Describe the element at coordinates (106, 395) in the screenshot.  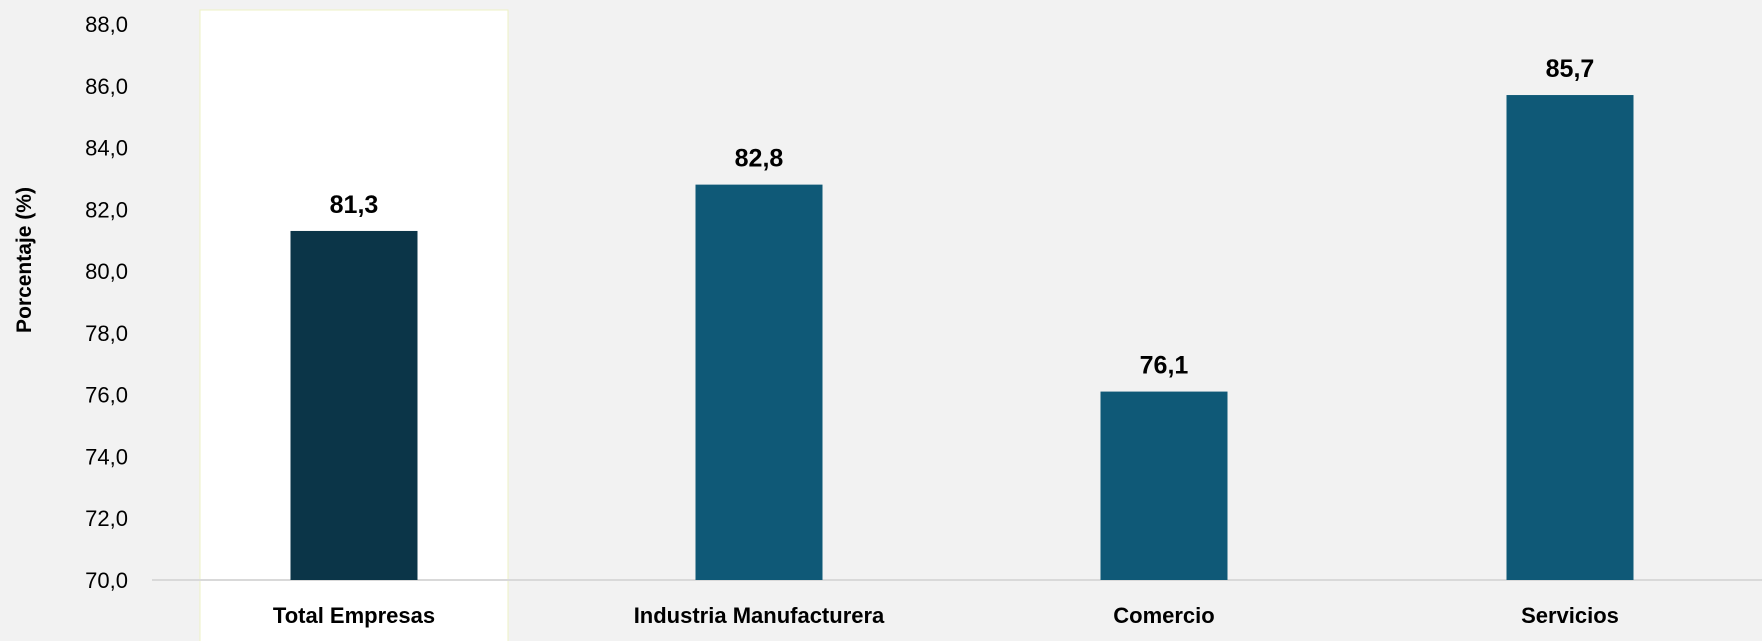
I see `y-tick-label: 76,0` at that location.